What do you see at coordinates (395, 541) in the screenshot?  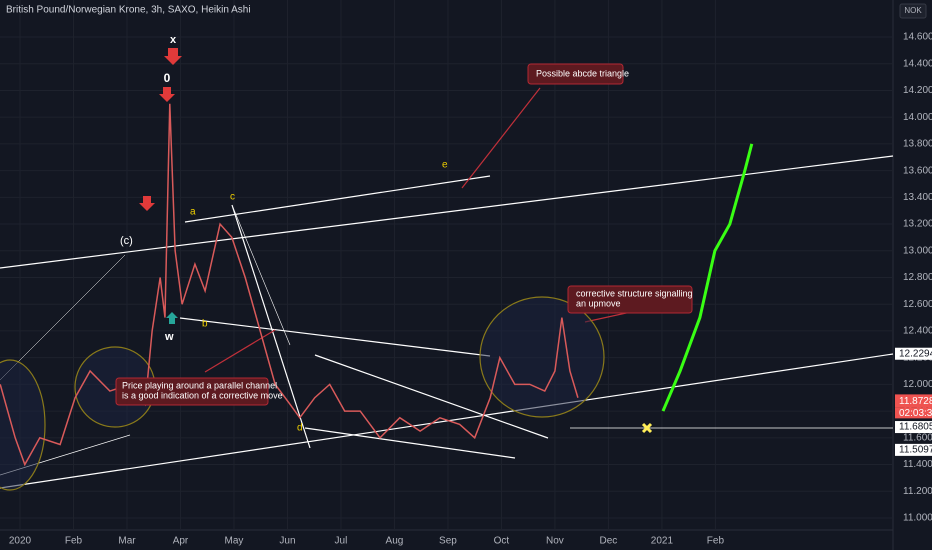 I see `x-tick-label: Aug` at bounding box center [395, 541].